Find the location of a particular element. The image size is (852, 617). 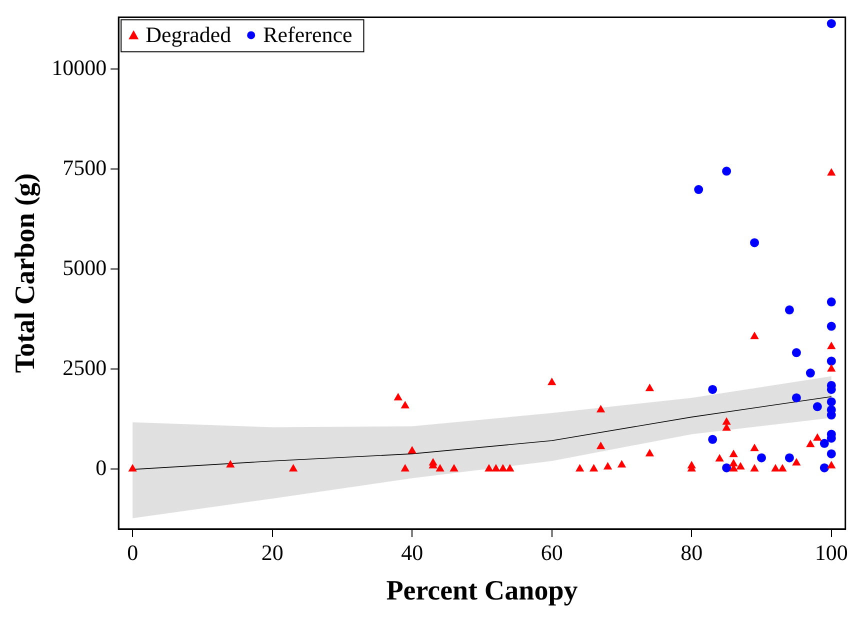

x-tick-label: 20 is located at coordinates (272, 552).